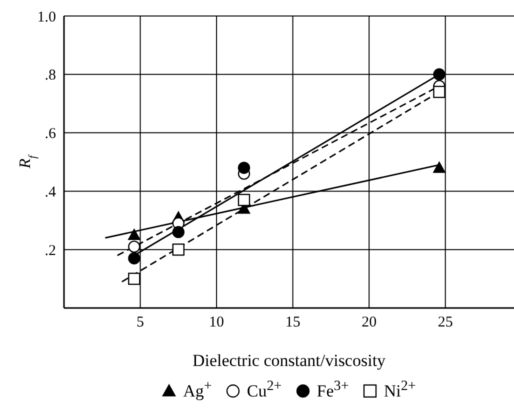 This screenshot has height=413, width=514. What do you see at coordinates (292, 322) in the screenshot?
I see `x-tick-label: 15` at bounding box center [292, 322].